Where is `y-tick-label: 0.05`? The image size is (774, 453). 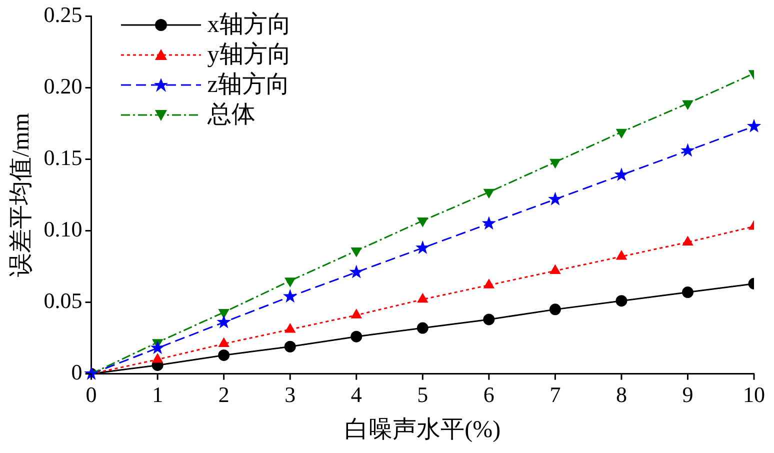
y-tick-label: 0.05 is located at coordinates (63, 301).